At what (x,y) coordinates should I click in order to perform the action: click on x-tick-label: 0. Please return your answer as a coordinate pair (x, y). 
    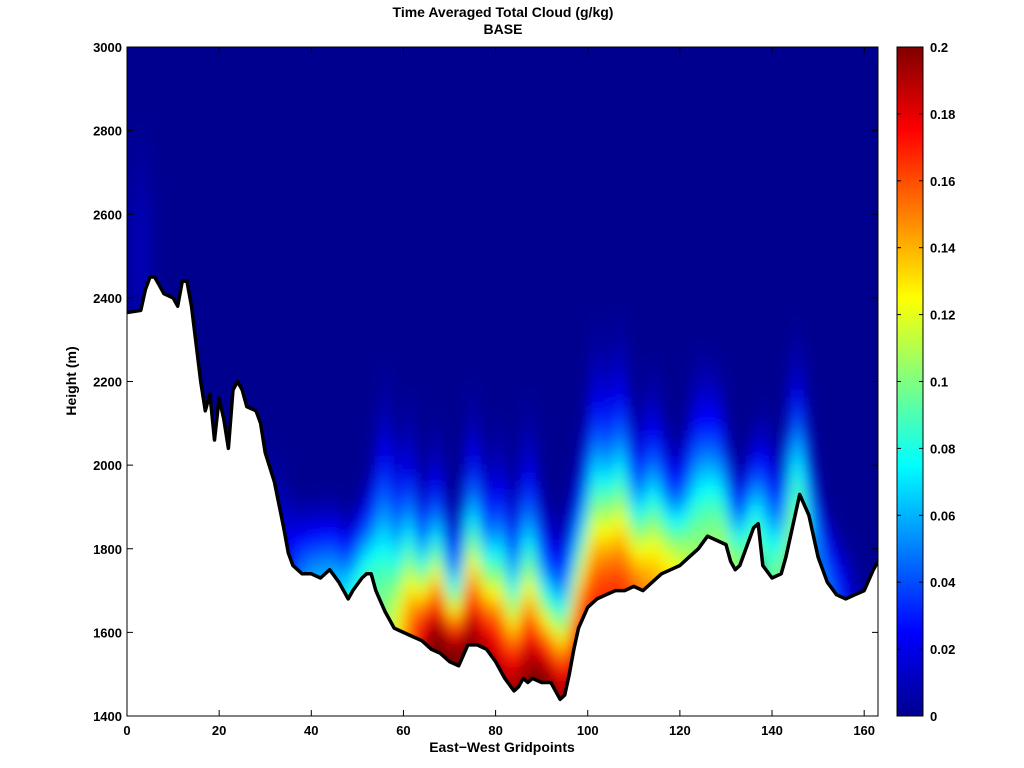
    Looking at the image, I should click on (126, 730).